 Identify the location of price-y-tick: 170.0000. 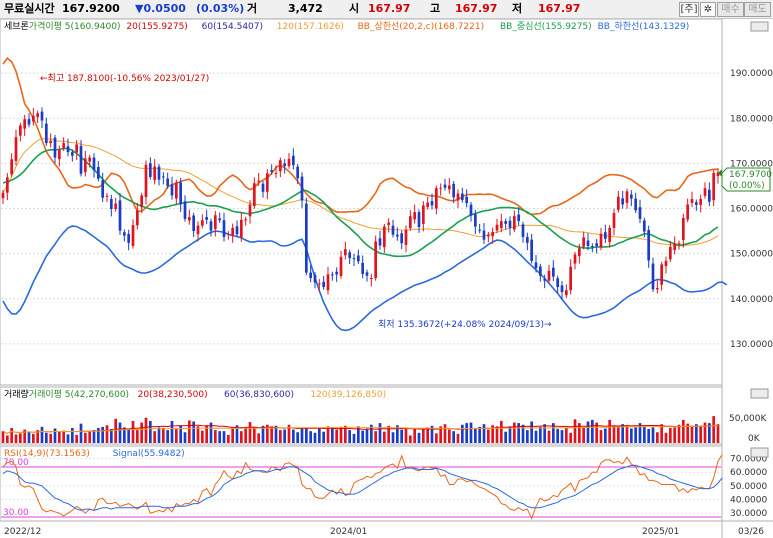
(751, 164).